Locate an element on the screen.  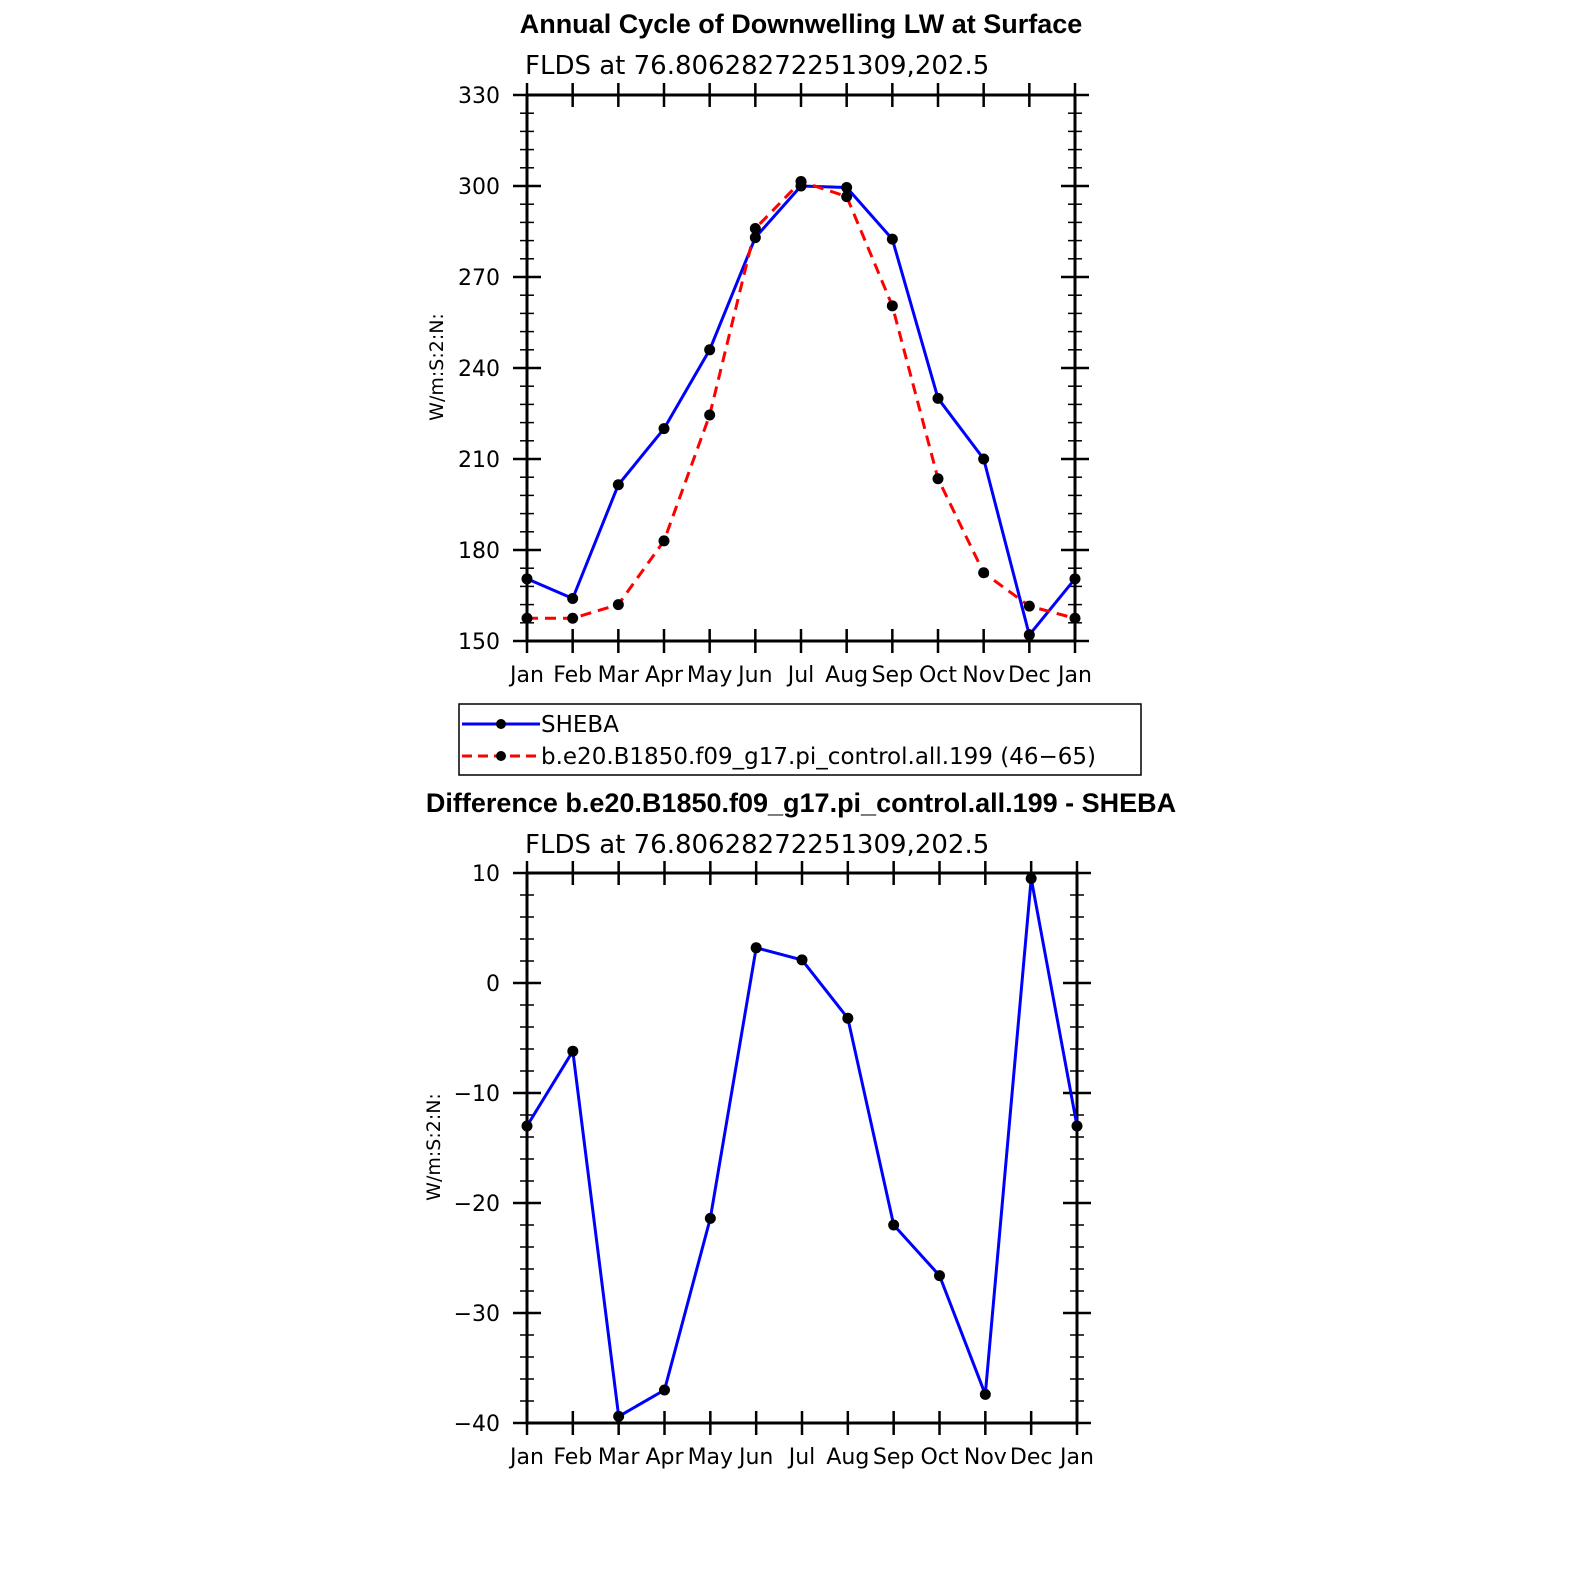
y-tick-label: 210 is located at coordinates (479, 460).